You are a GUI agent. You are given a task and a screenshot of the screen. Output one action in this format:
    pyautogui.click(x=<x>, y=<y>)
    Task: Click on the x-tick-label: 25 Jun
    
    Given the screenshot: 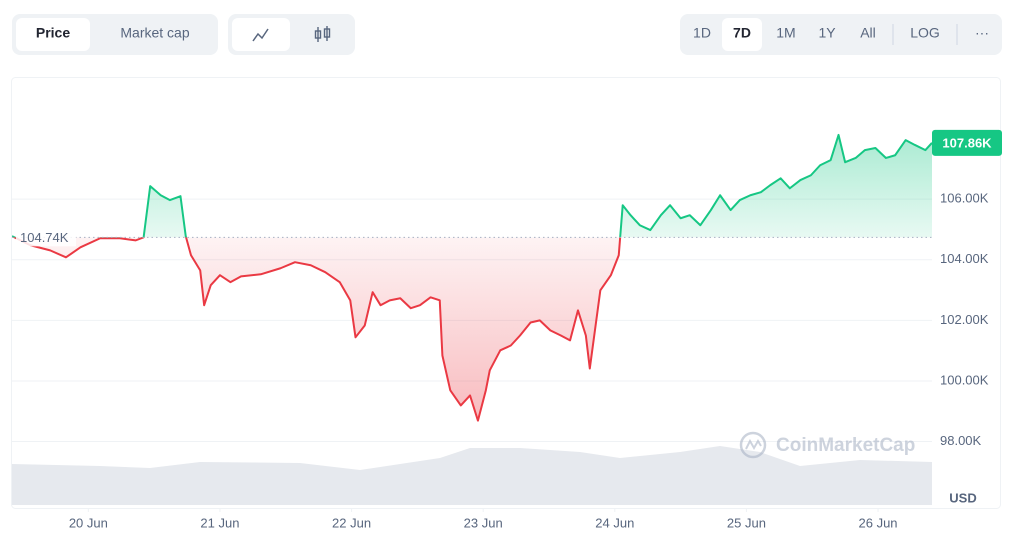 What is the action you would take?
    pyautogui.click(x=746, y=522)
    